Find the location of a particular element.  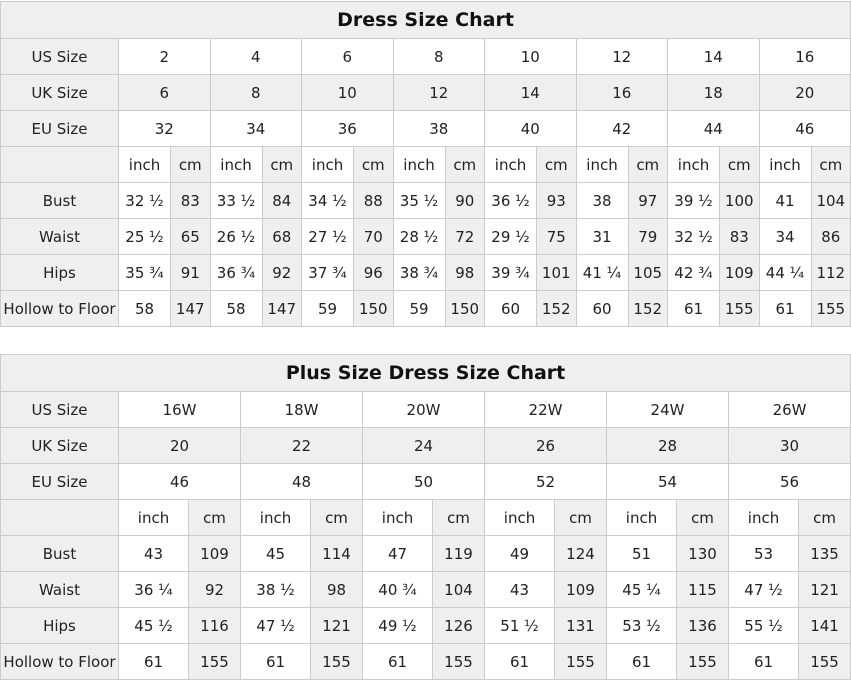

cm-value: 114 is located at coordinates (336, 553).